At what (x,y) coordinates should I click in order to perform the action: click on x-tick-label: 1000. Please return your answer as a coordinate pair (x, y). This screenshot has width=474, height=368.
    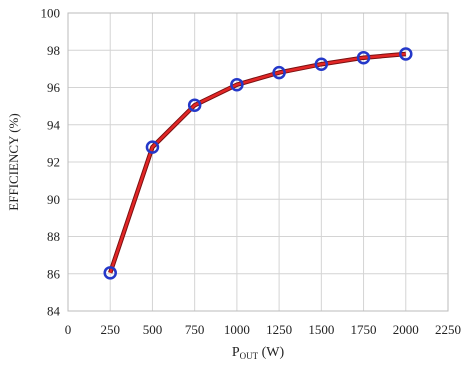
    Looking at the image, I should click on (237, 329).